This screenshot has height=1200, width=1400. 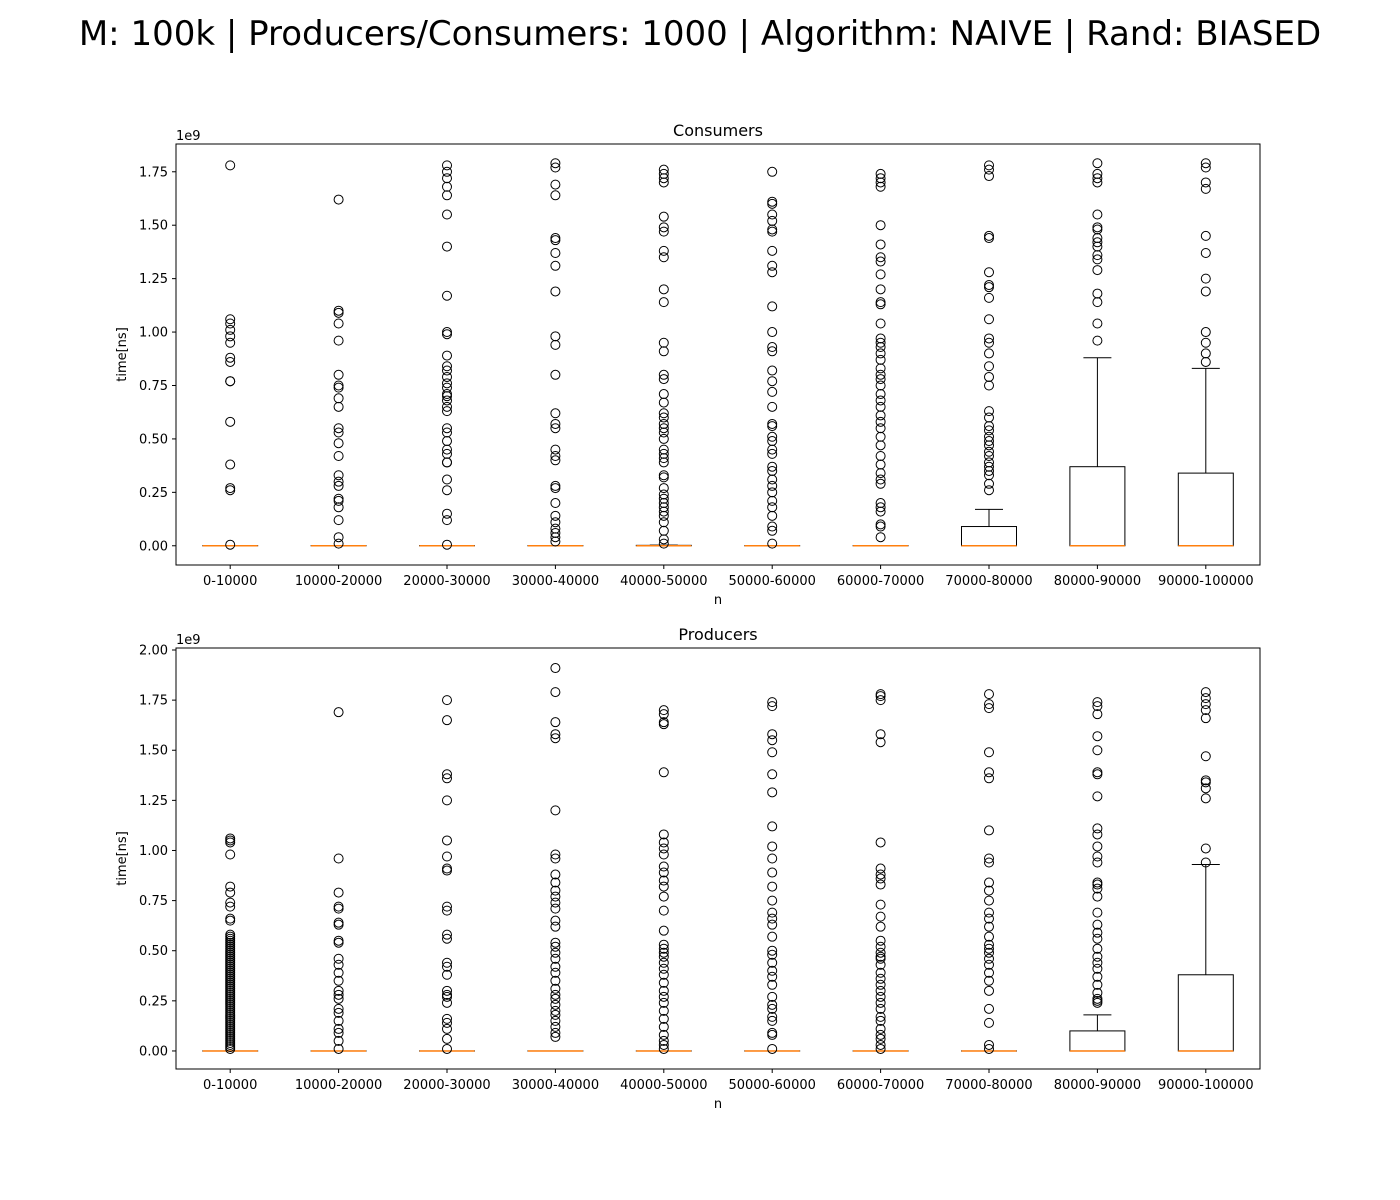 I want to click on x-tick-label: 20000-30000, so click(x=446, y=1085).